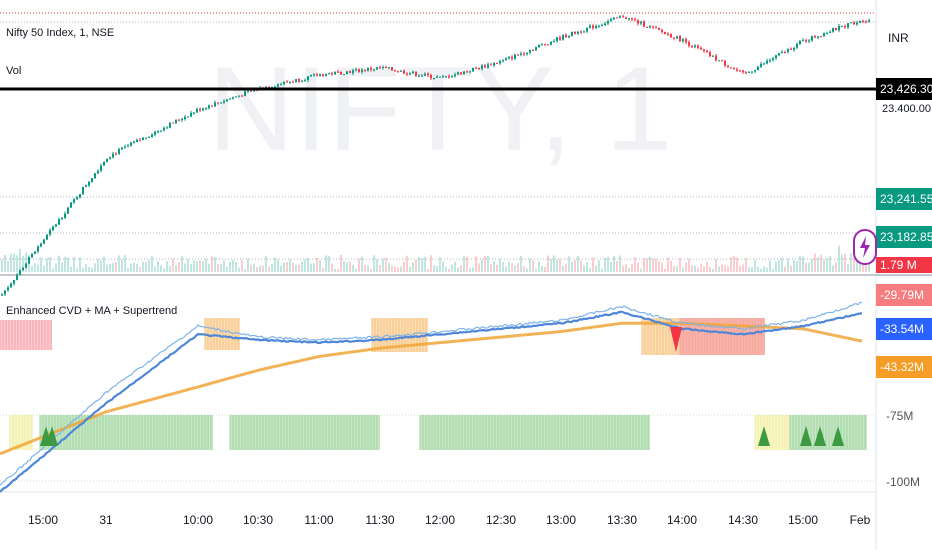  What do you see at coordinates (561, 520) in the screenshot?
I see `time-axis-label: 13:00` at bounding box center [561, 520].